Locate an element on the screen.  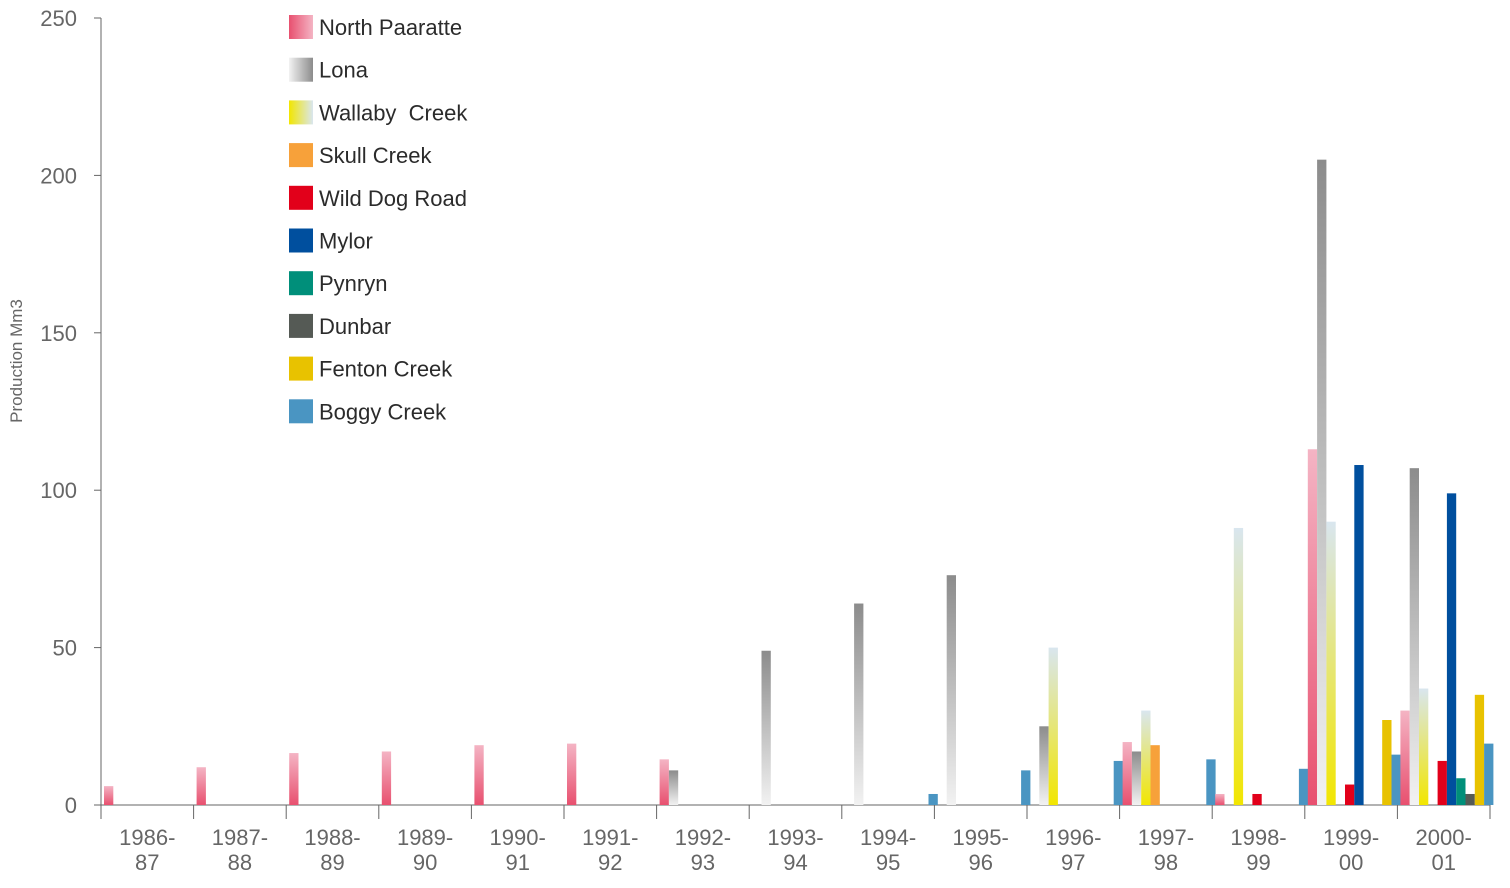
legend-label: Fenton Creek is located at coordinates (386, 369).